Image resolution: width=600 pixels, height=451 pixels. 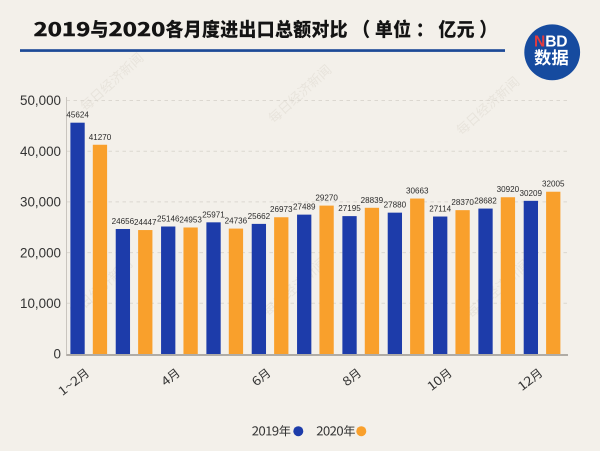 I want to click on svg-text: 25662, so click(x=259, y=216).